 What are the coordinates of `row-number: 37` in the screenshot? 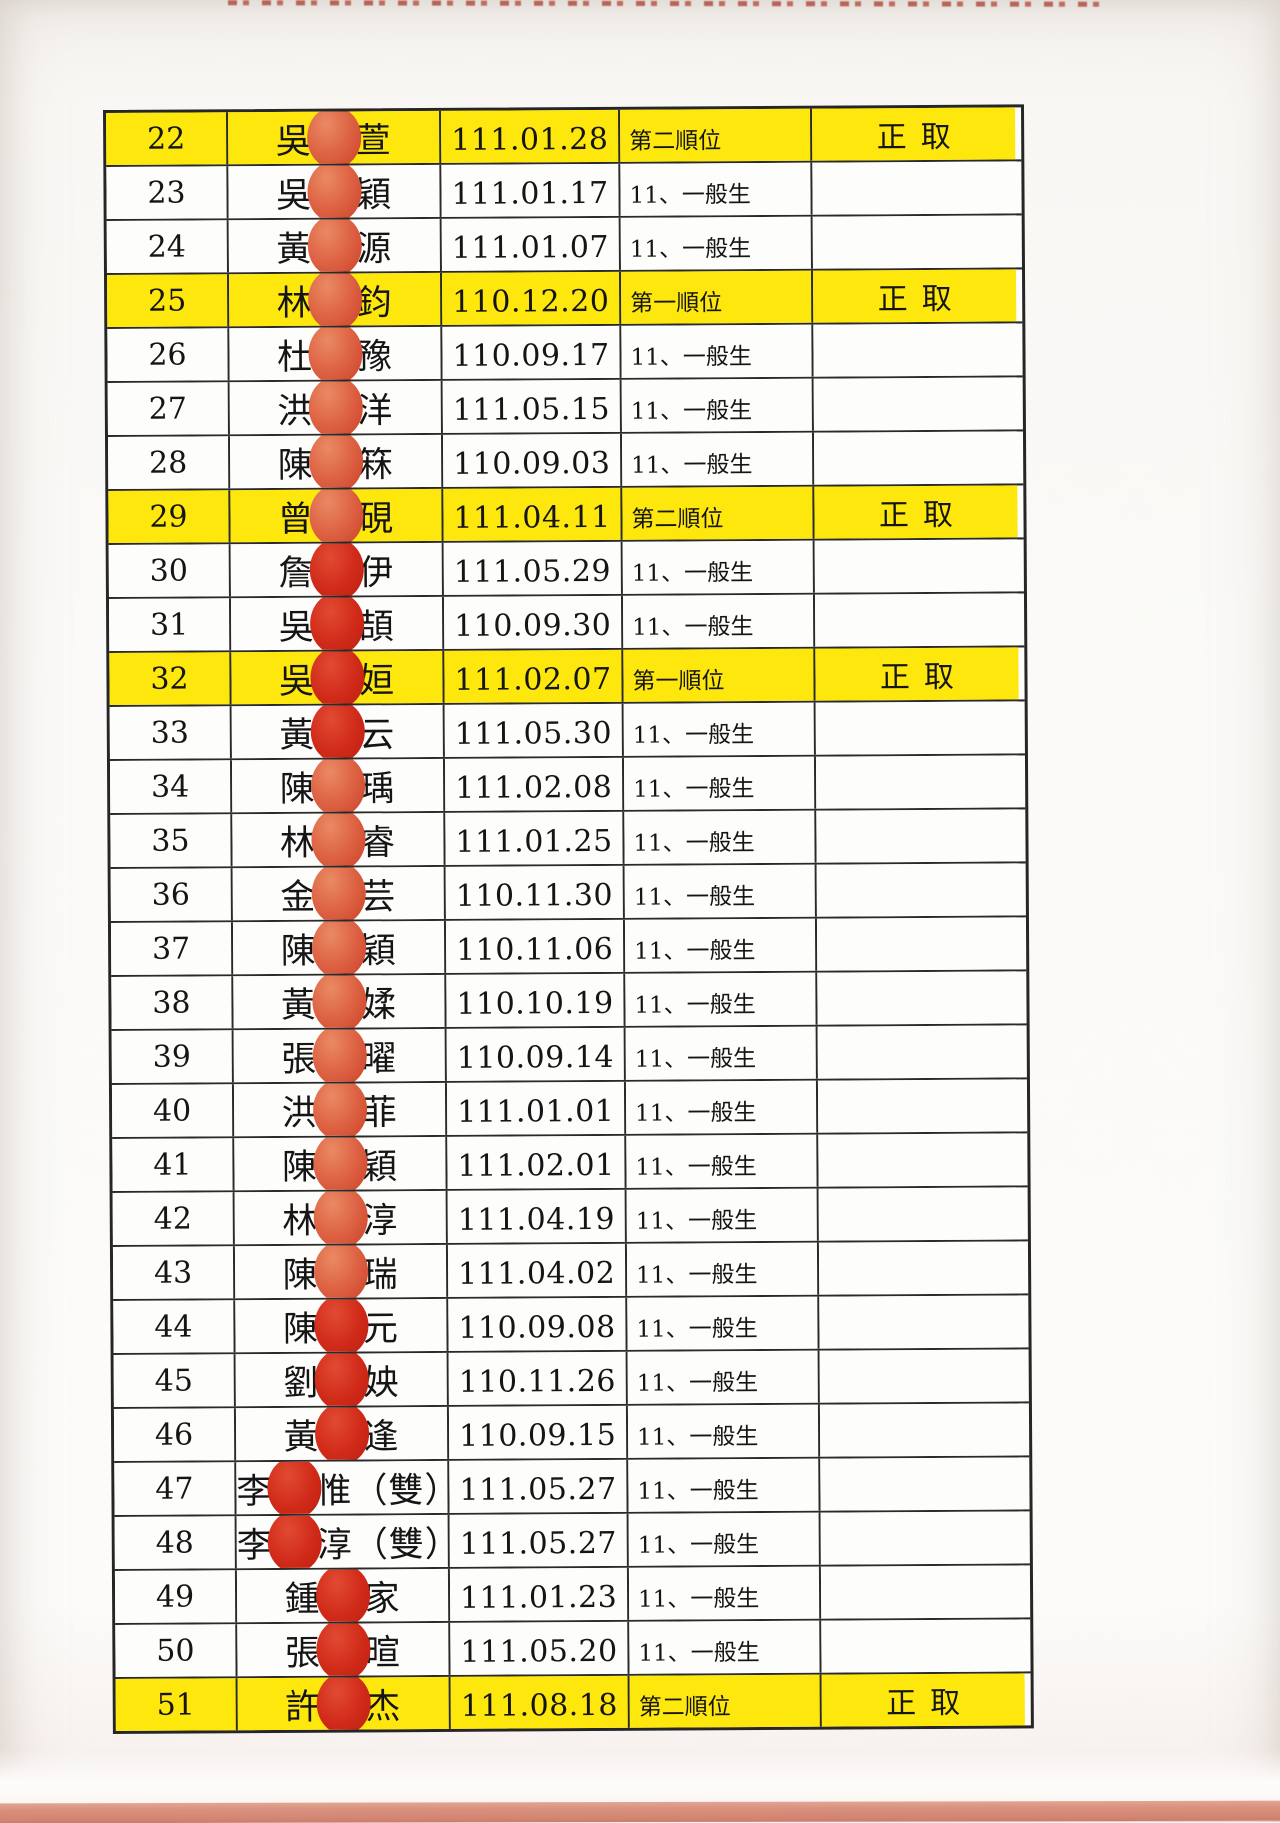 It's located at (172, 948).